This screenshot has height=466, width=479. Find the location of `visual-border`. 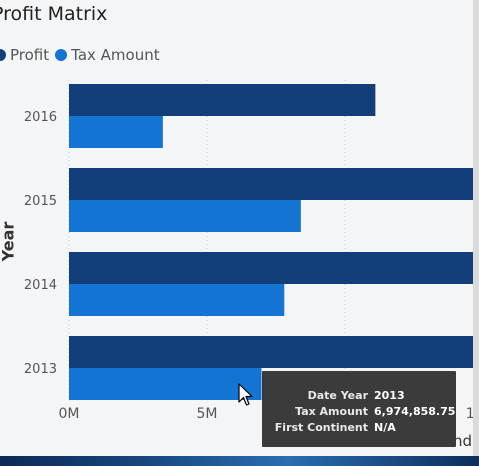

visual-border is located at coordinates (476, 228).